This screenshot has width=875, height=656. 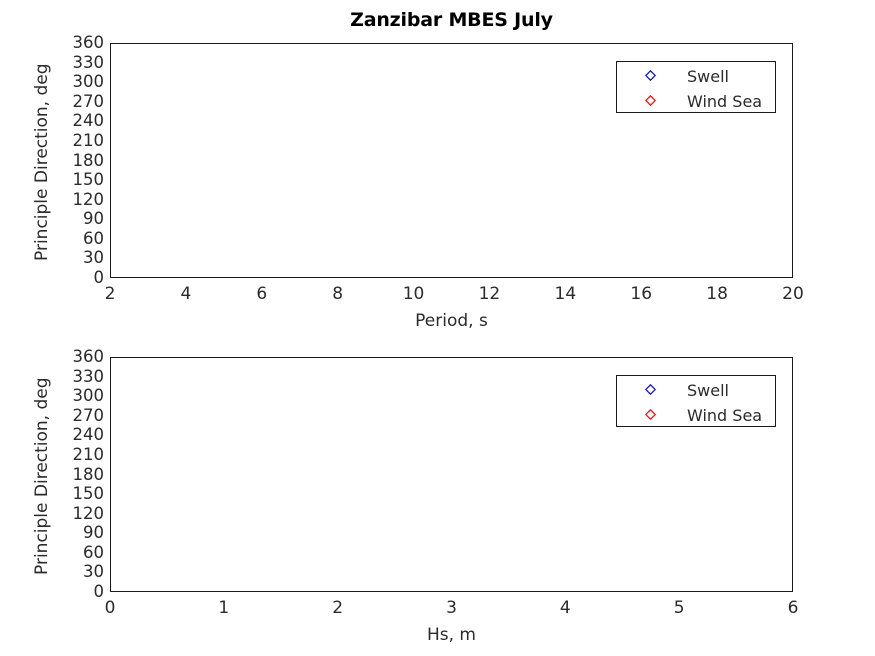 What do you see at coordinates (451, 608) in the screenshot?
I see `x-tick-label: 3` at bounding box center [451, 608].